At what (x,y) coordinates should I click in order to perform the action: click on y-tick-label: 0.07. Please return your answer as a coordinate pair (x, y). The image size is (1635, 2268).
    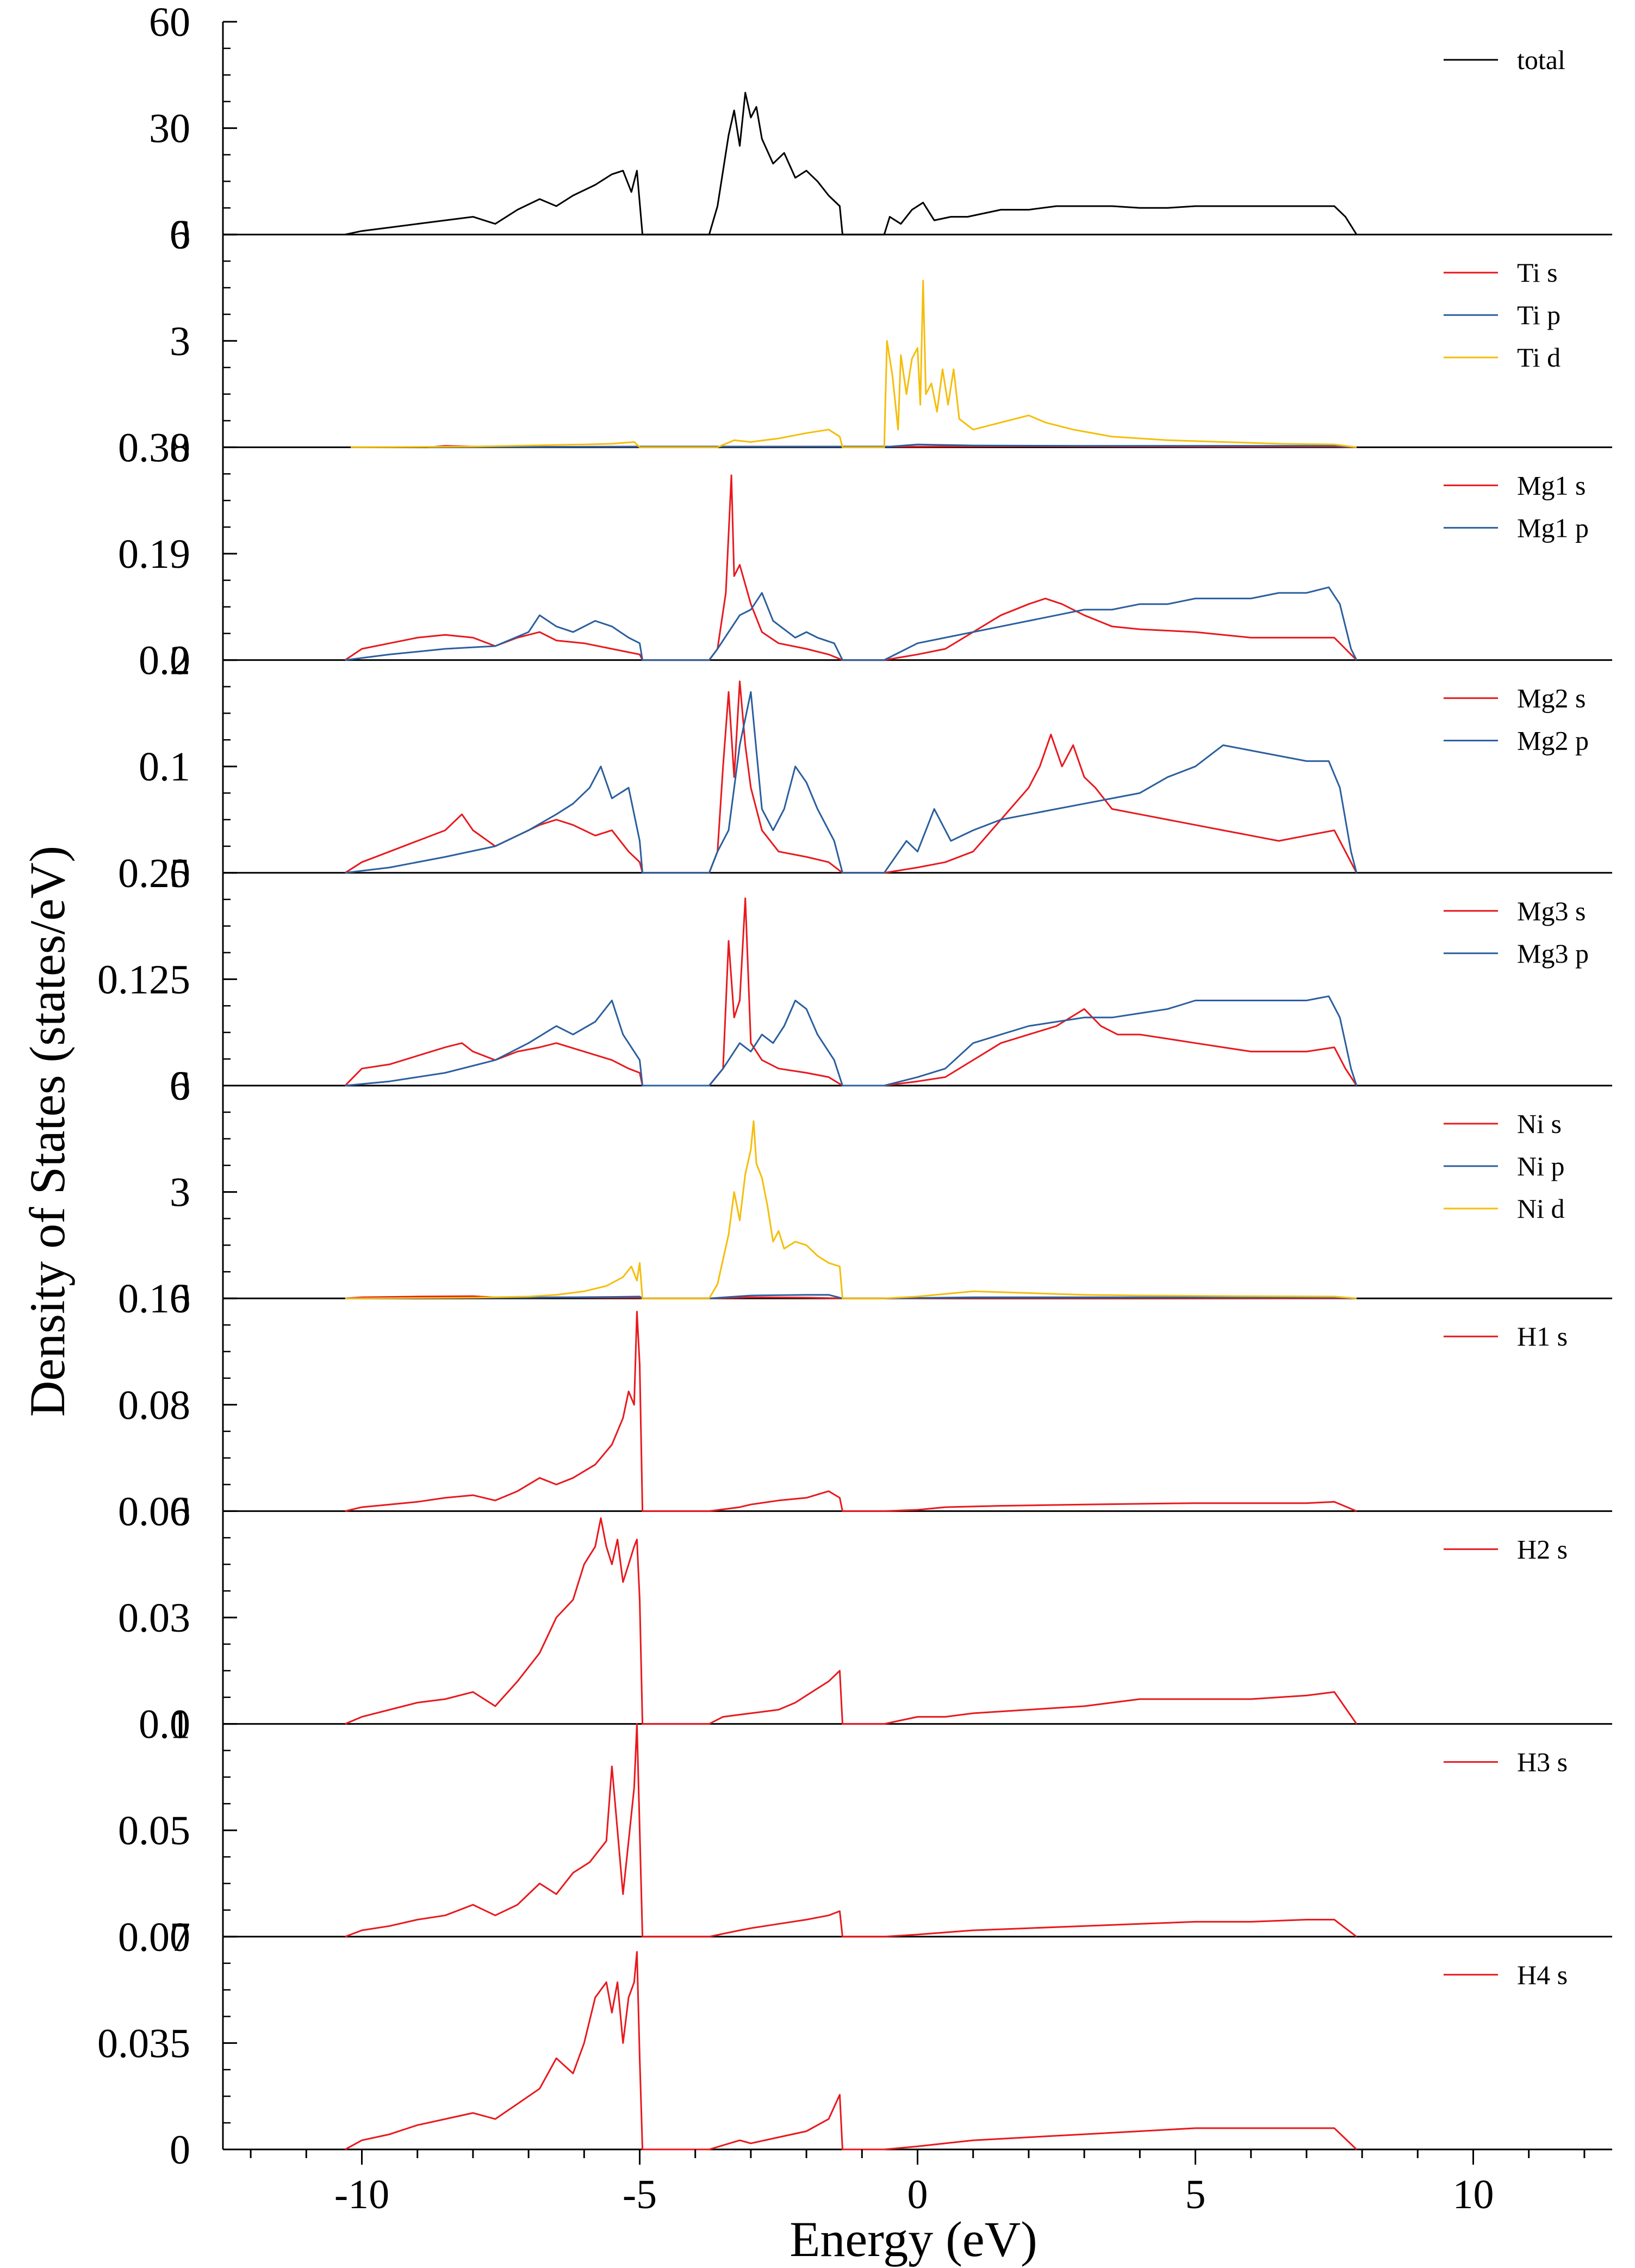
    Looking at the image, I should click on (154, 1937).